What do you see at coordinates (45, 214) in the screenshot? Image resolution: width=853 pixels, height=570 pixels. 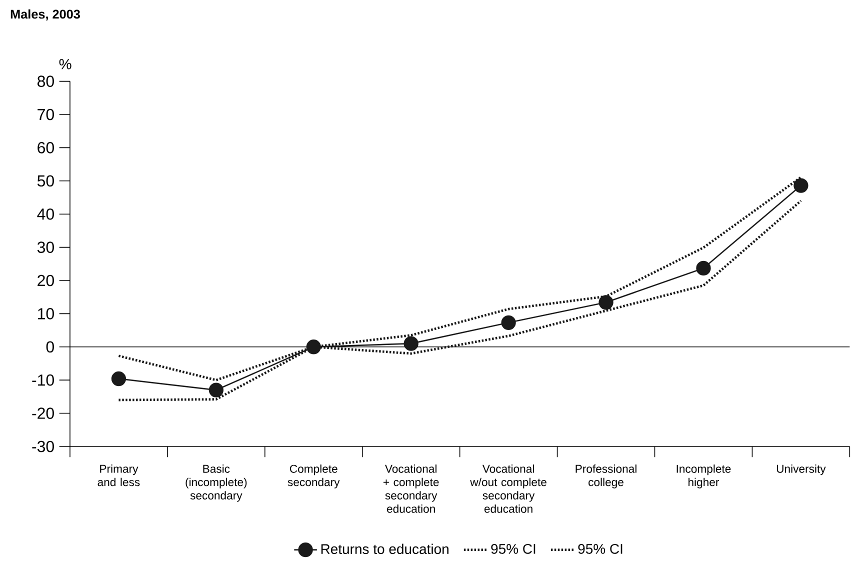 I see `y-tick-label: 40` at bounding box center [45, 214].